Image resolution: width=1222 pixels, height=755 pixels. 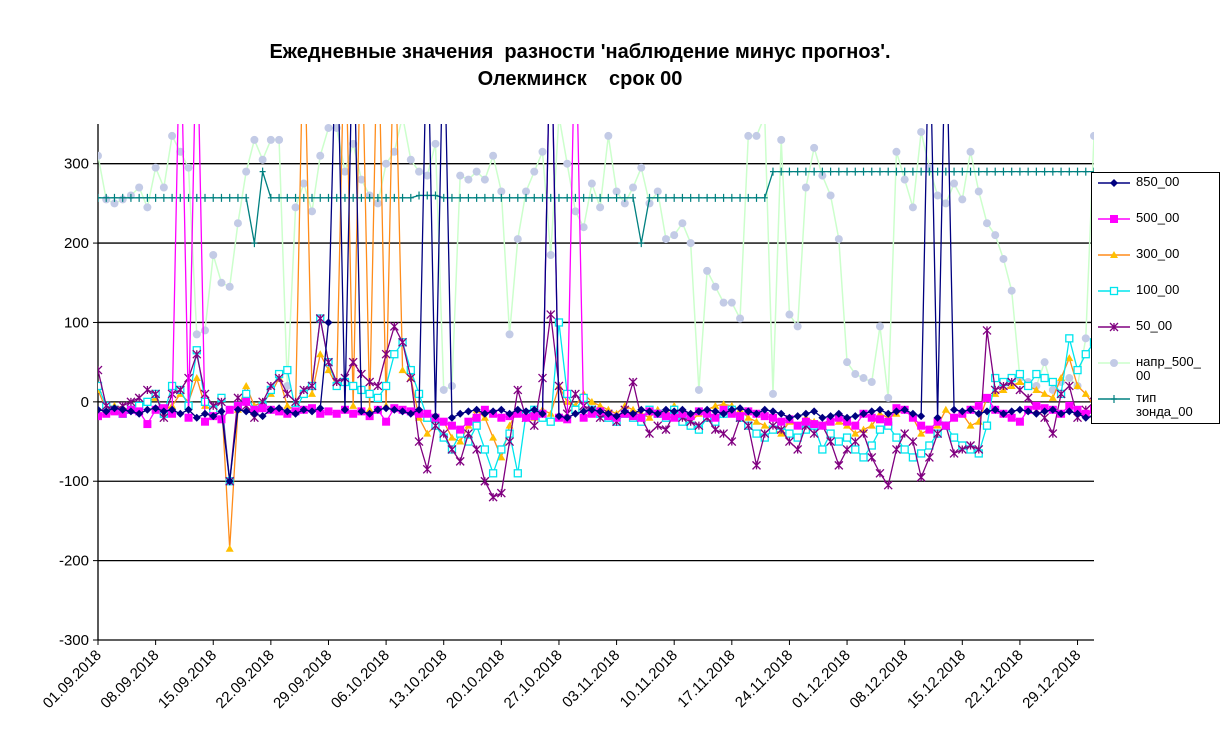 I want to click on x-tick-label: 08.12.2018, so click(x=878, y=679).